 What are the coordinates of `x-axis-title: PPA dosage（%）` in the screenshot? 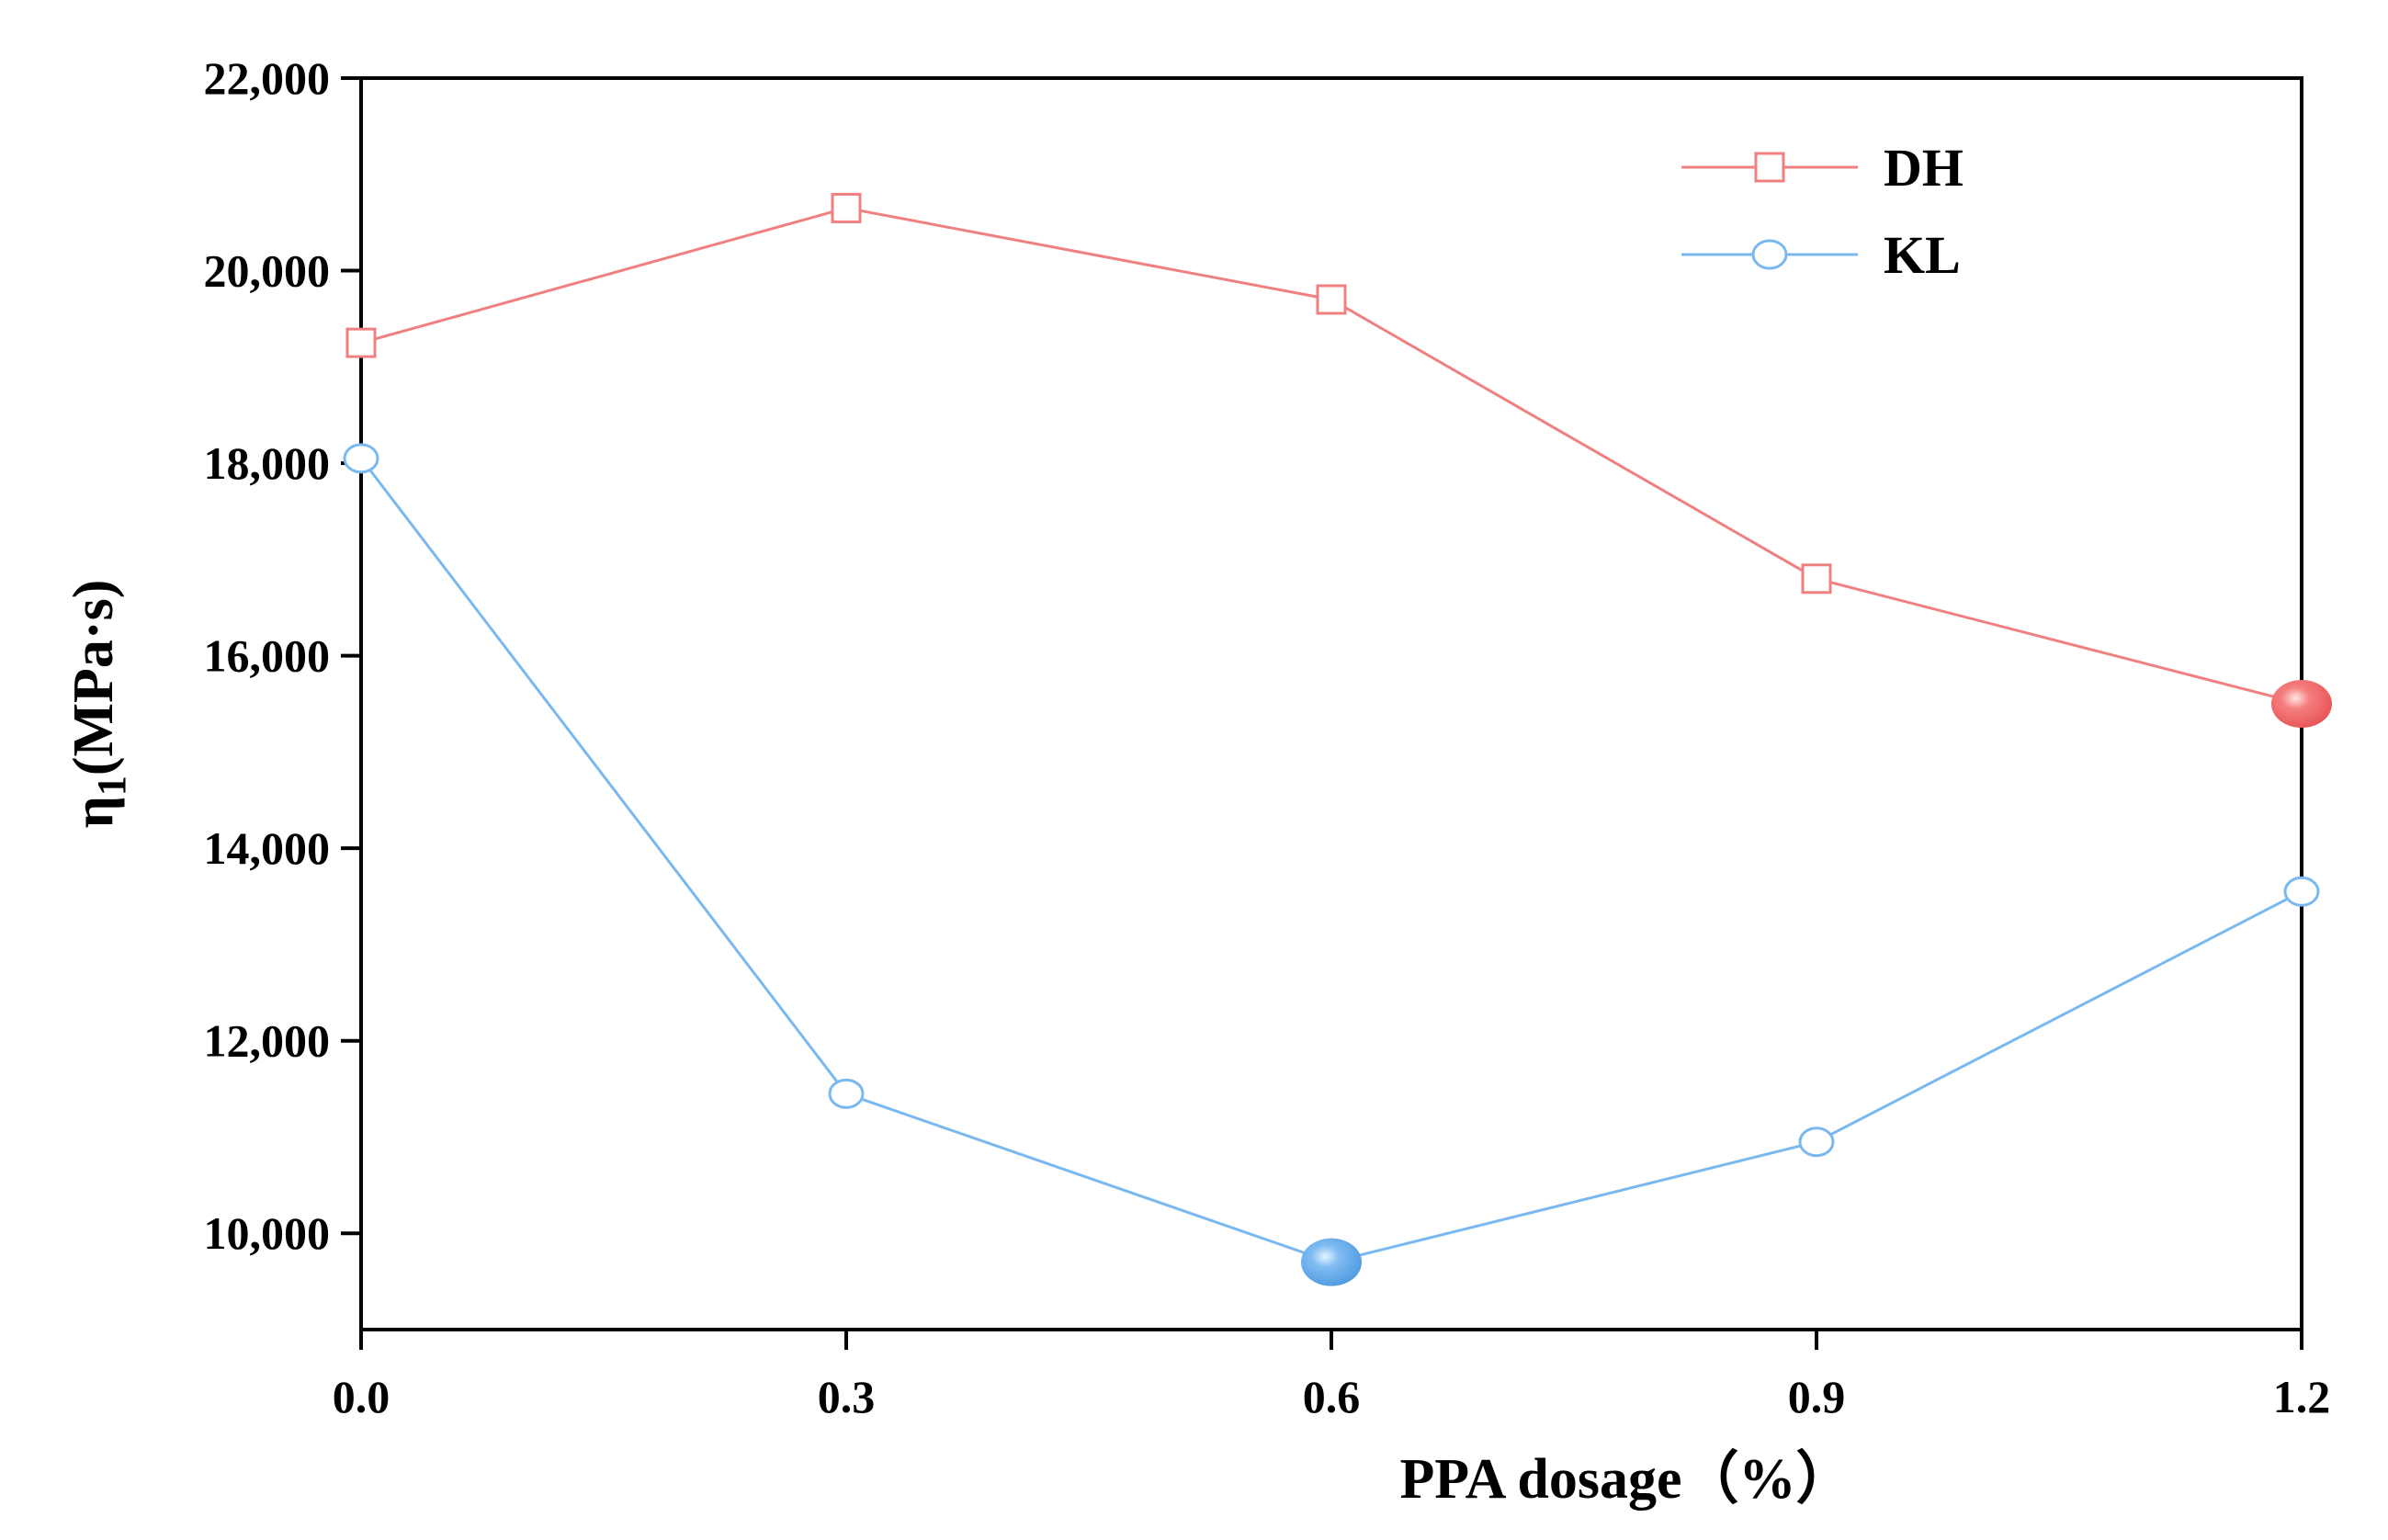 It's located at (1625, 1478).